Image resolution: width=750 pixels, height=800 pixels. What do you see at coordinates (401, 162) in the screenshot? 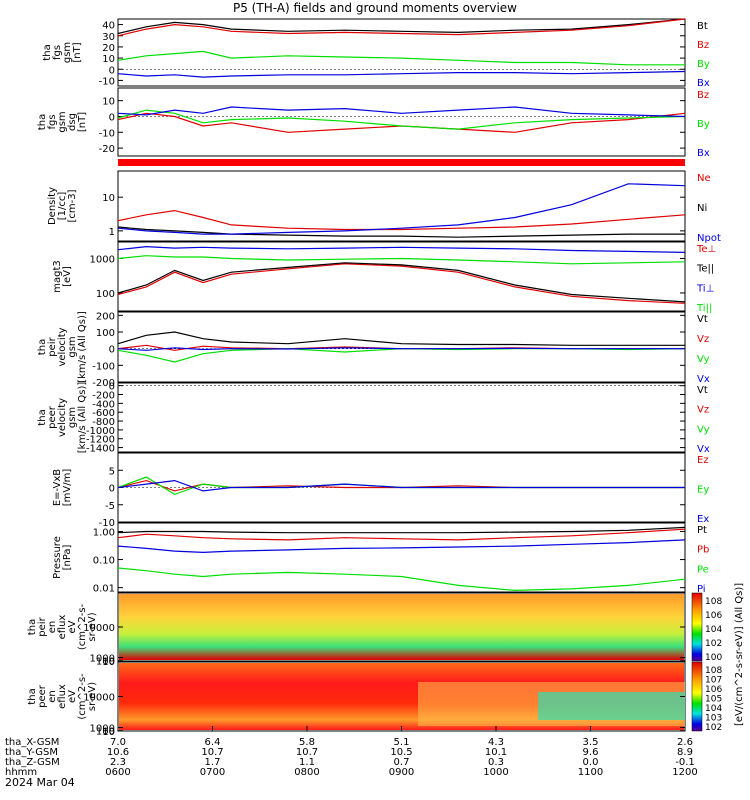
I see `status-bar` at bounding box center [401, 162].